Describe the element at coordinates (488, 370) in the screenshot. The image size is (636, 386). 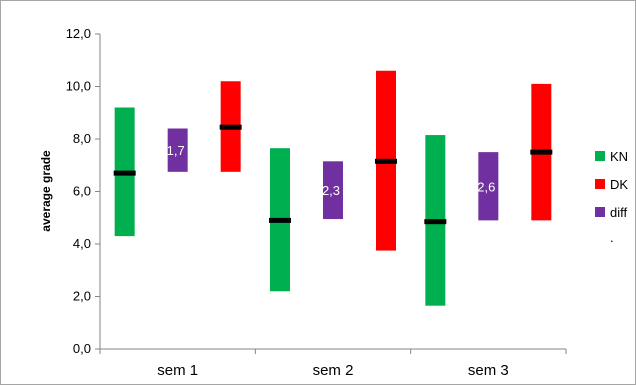
I see `x-tick-label: sem 3` at that location.